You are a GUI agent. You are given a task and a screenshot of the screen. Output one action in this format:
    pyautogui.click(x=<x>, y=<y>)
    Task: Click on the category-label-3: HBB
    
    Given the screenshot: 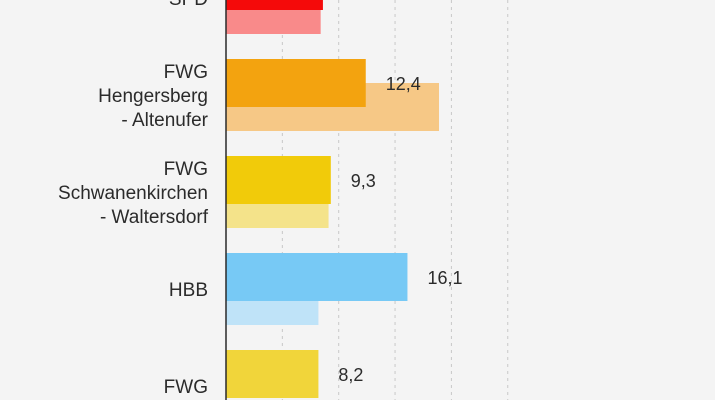 What is the action you would take?
    pyautogui.click(x=188, y=290)
    